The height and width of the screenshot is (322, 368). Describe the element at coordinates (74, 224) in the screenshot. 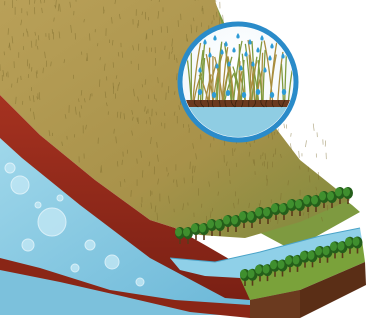

I see `water-bubbles` at that location.